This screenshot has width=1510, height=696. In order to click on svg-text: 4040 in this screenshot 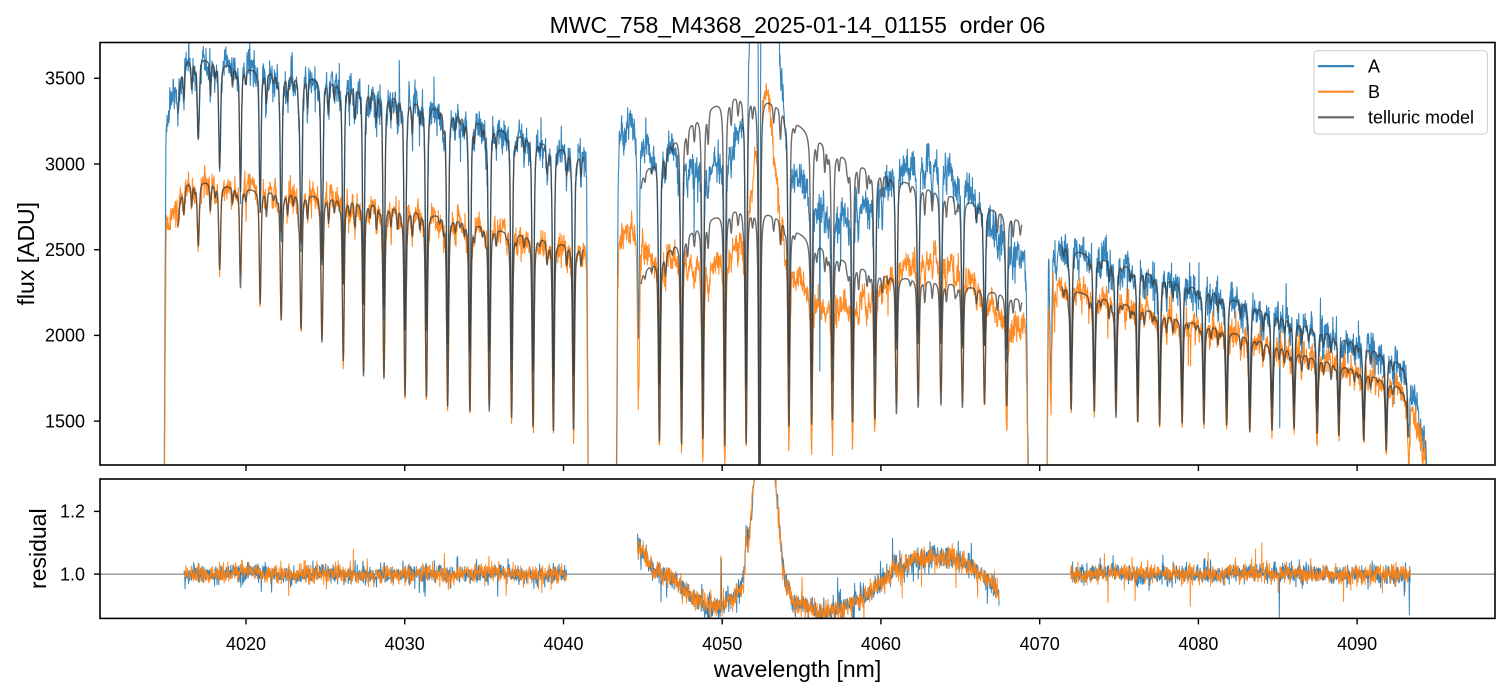, I will do `click(563, 644)`.